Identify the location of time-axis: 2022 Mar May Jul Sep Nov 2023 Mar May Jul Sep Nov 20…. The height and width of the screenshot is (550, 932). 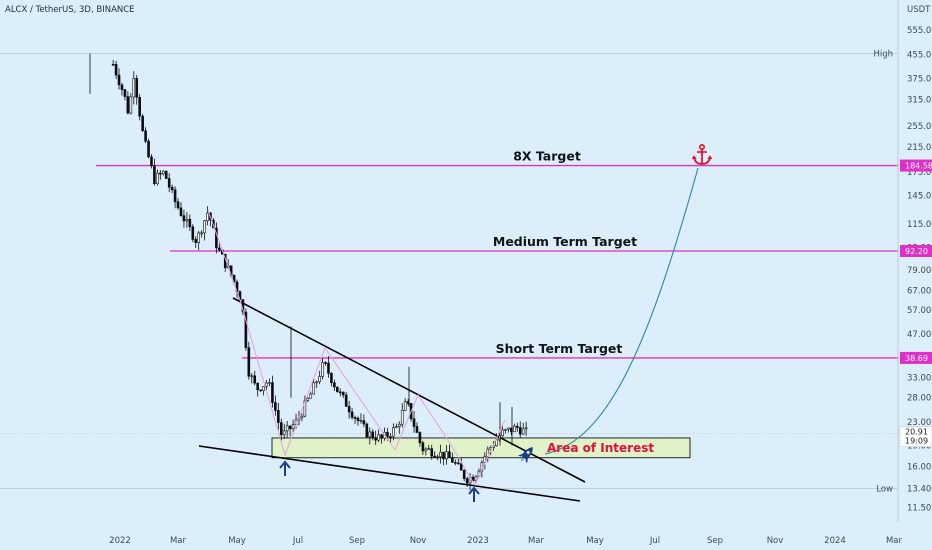
(466, 536).